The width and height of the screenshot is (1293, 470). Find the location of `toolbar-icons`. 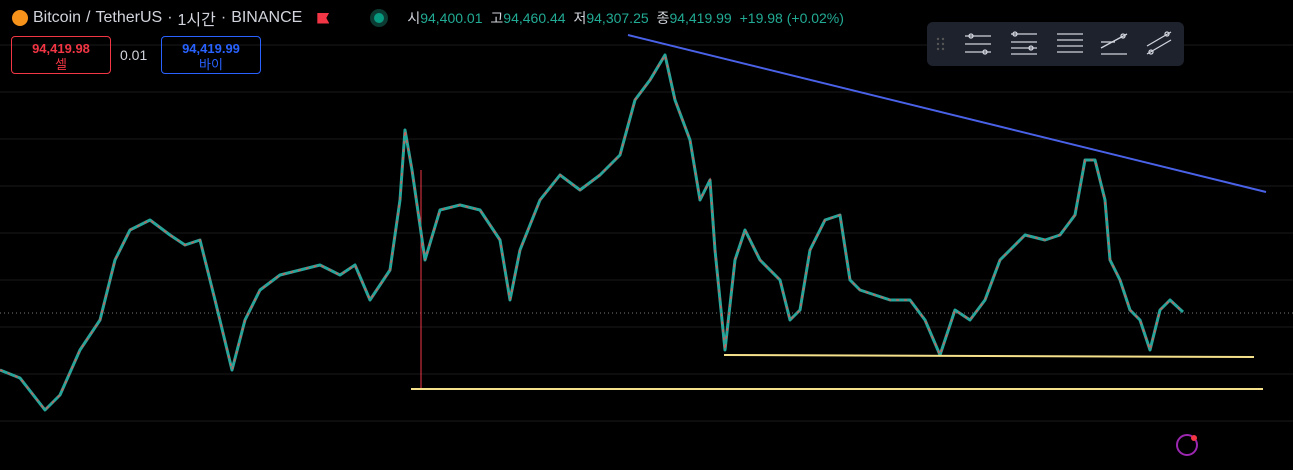

toolbar-icons is located at coordinates (1054, 43).